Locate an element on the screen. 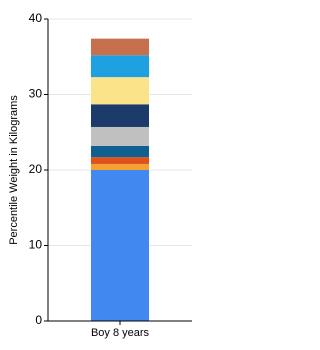  y-tick-label: 10 is located at coordinates (36, 245).